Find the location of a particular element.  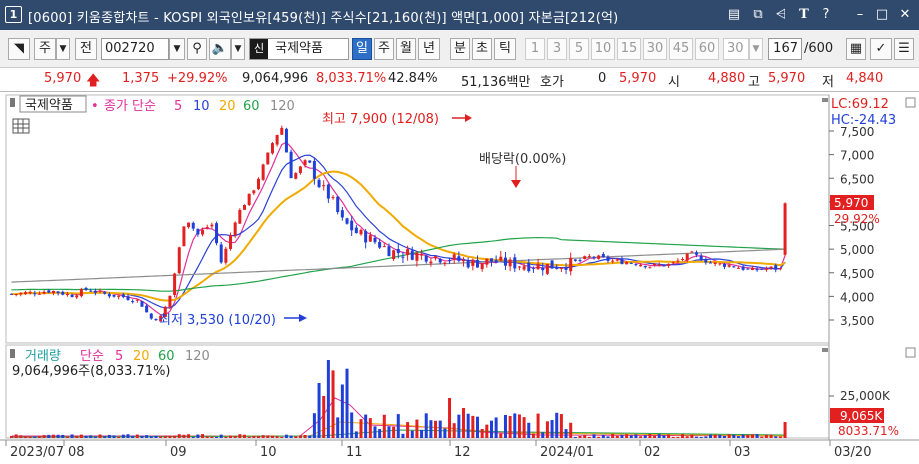

restore-copy-icon: ⧉ is located at coordinates (758, 14).